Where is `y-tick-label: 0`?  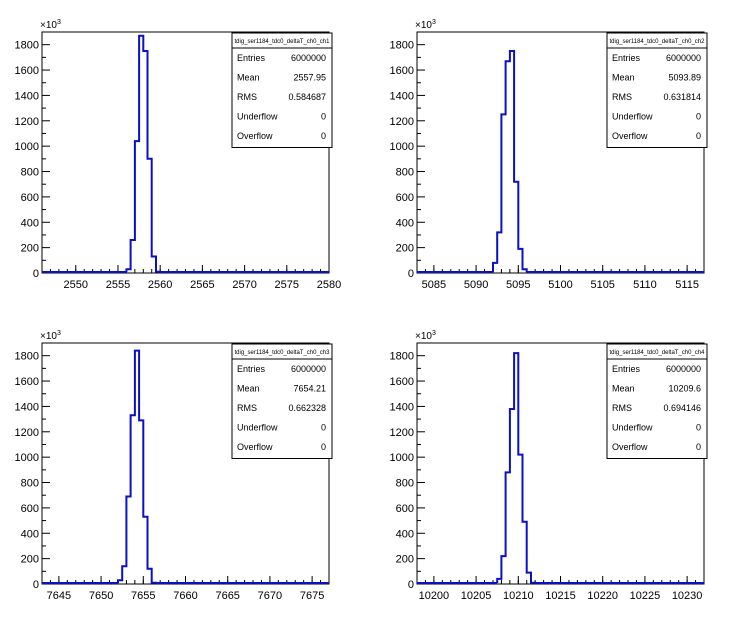 y-tick-label: 0 is located at coordinates (411, 274).